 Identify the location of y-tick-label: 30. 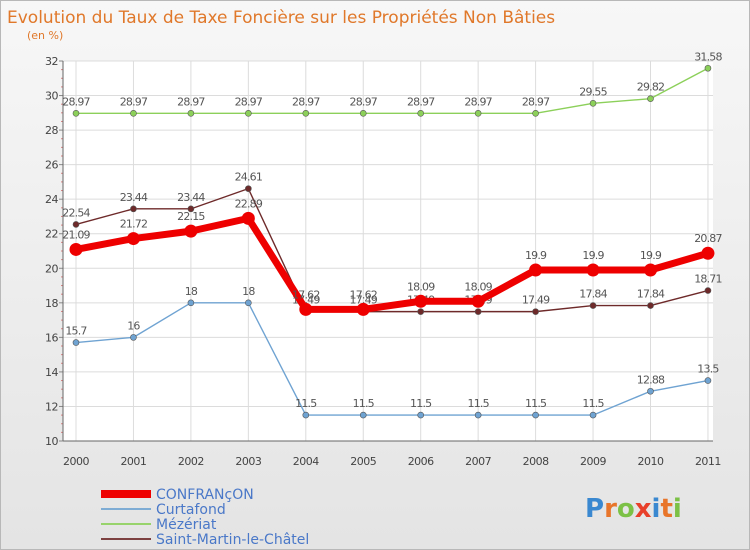
(51, 96).